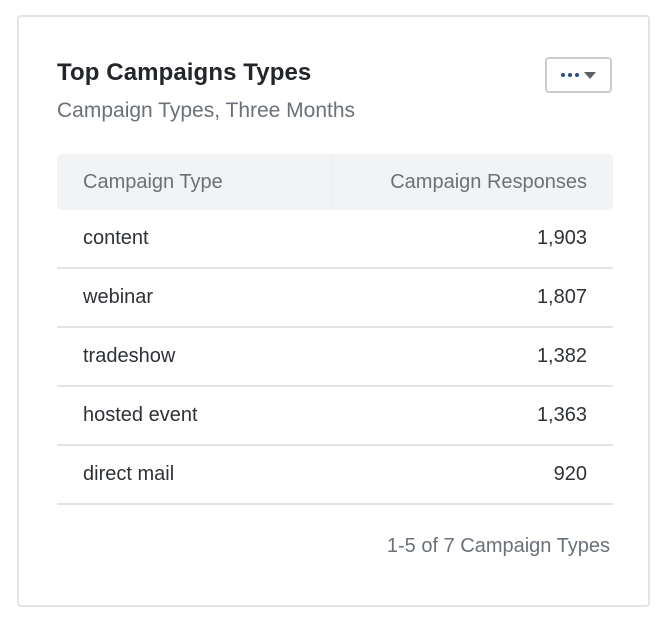 The image size is (672, 624). I want to click on cell-campaign-type: direct mail, so click(129, 474).